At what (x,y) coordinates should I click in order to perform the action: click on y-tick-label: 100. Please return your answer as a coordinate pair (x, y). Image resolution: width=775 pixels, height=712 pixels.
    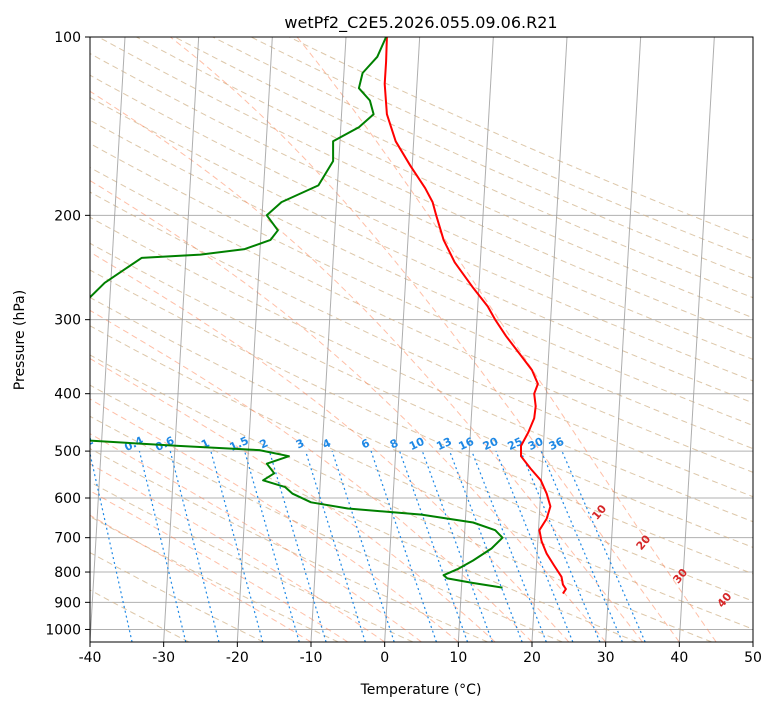
    Looking at the image, I should click on (67, 38).